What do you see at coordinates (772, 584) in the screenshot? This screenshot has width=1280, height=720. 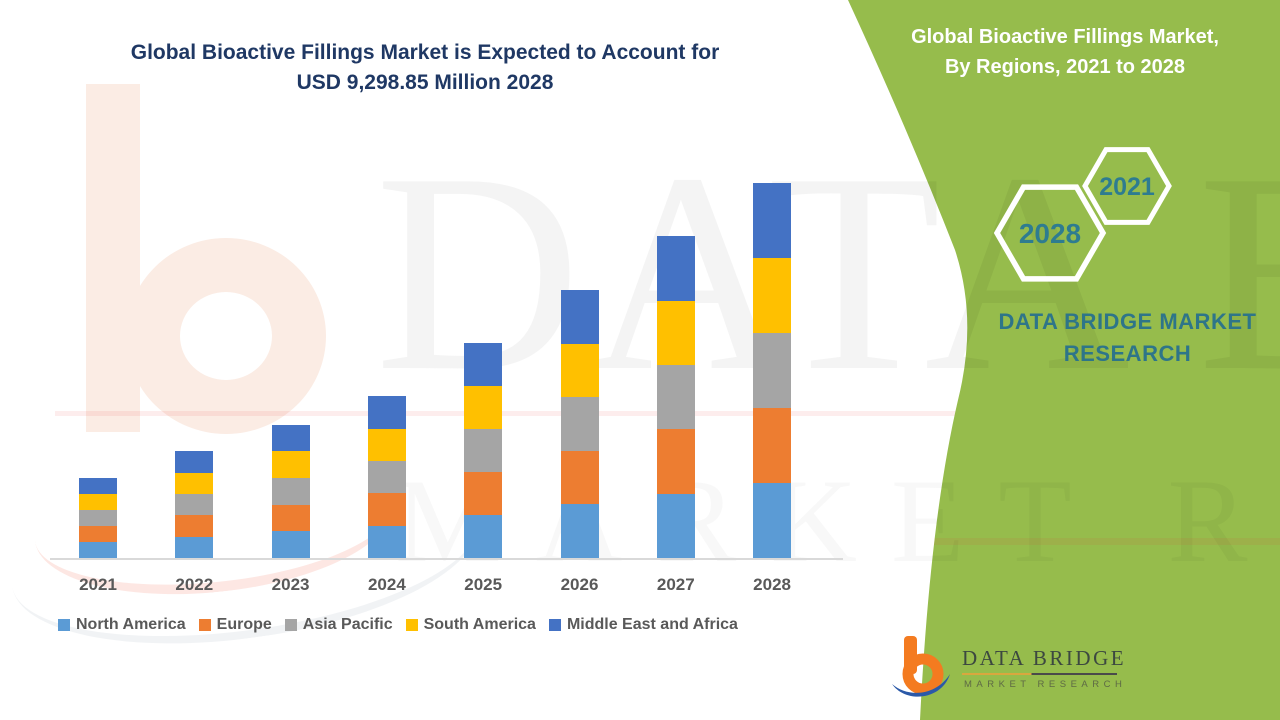 I see `x-axis-label-2028: 2028` at bounding box center [772, 584].